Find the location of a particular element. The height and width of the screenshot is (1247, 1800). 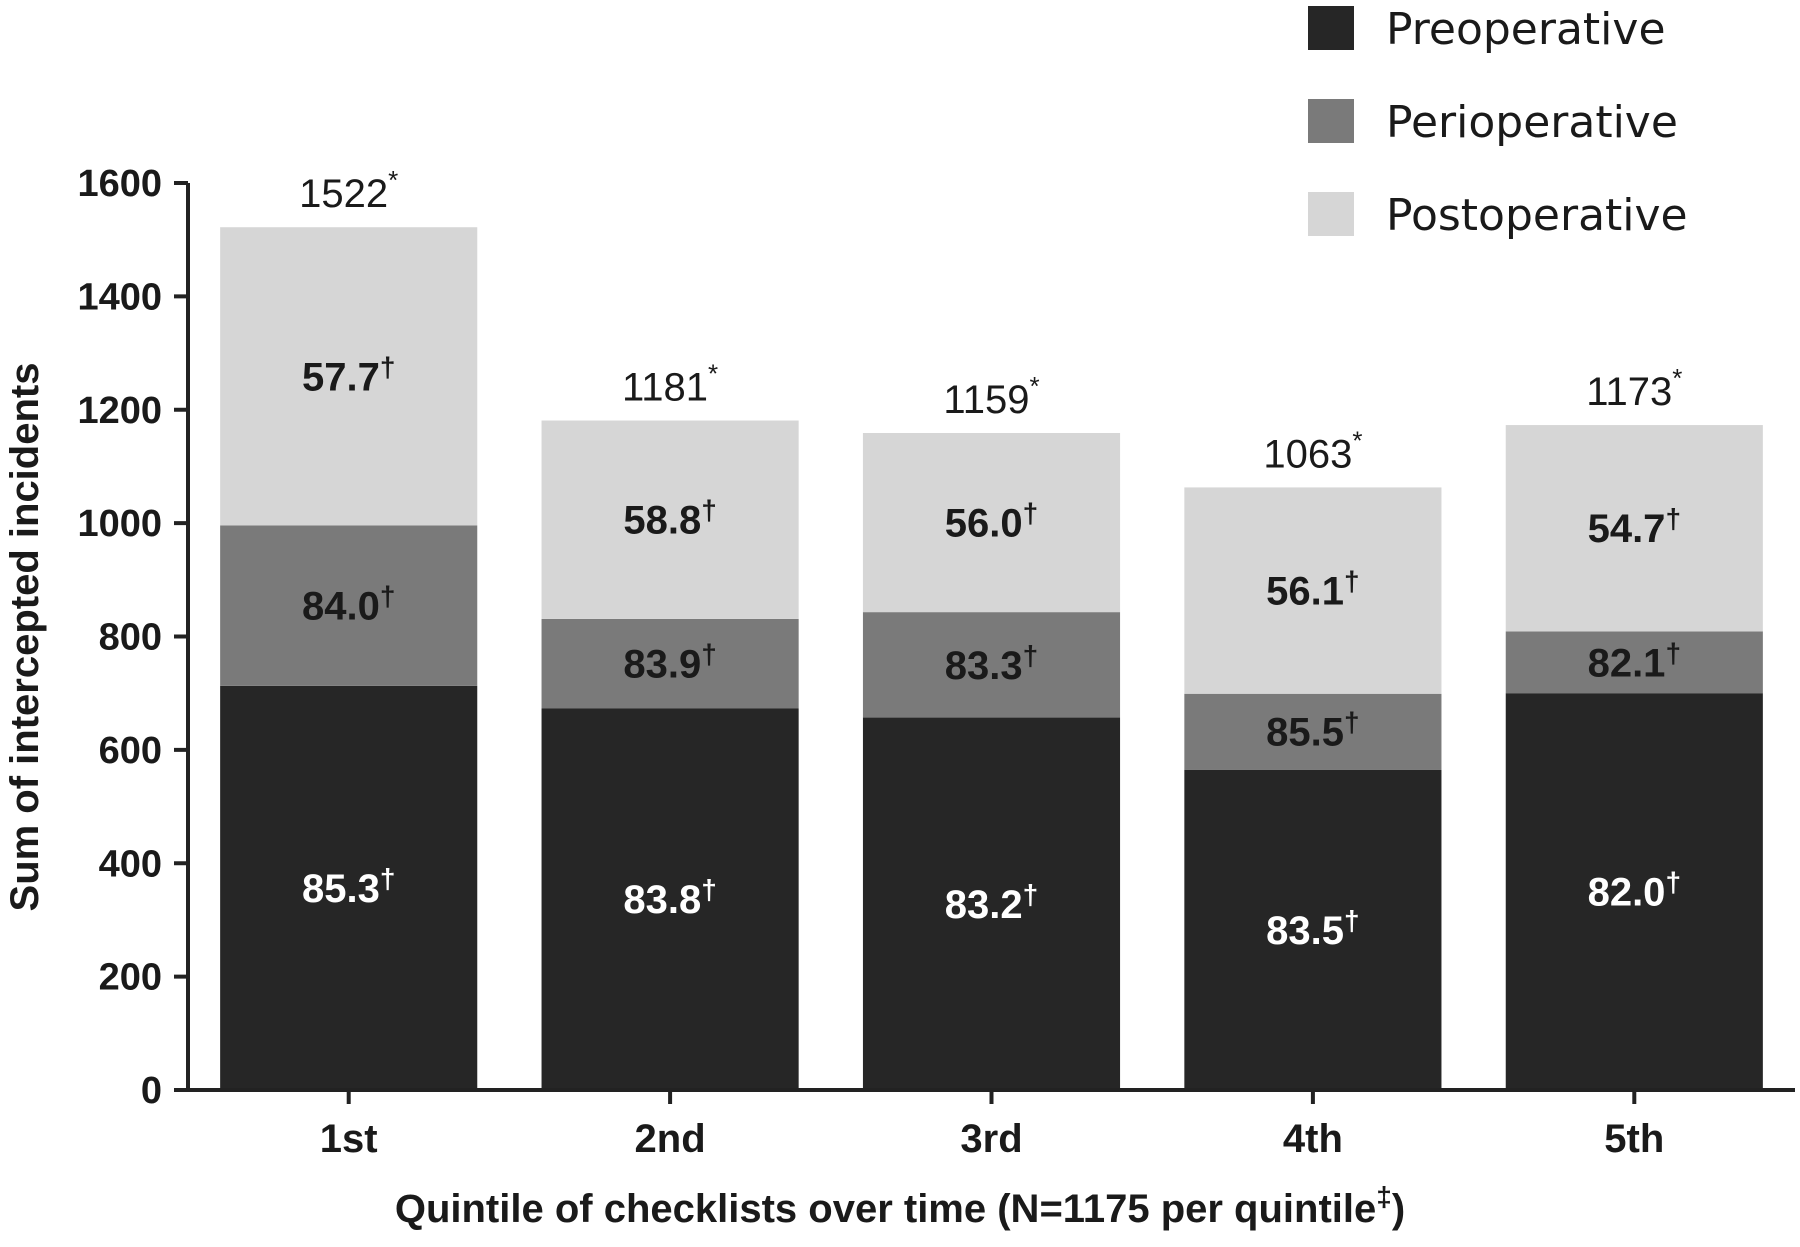

segment-value-label: 56.0† is located at coordinates (991, 522).